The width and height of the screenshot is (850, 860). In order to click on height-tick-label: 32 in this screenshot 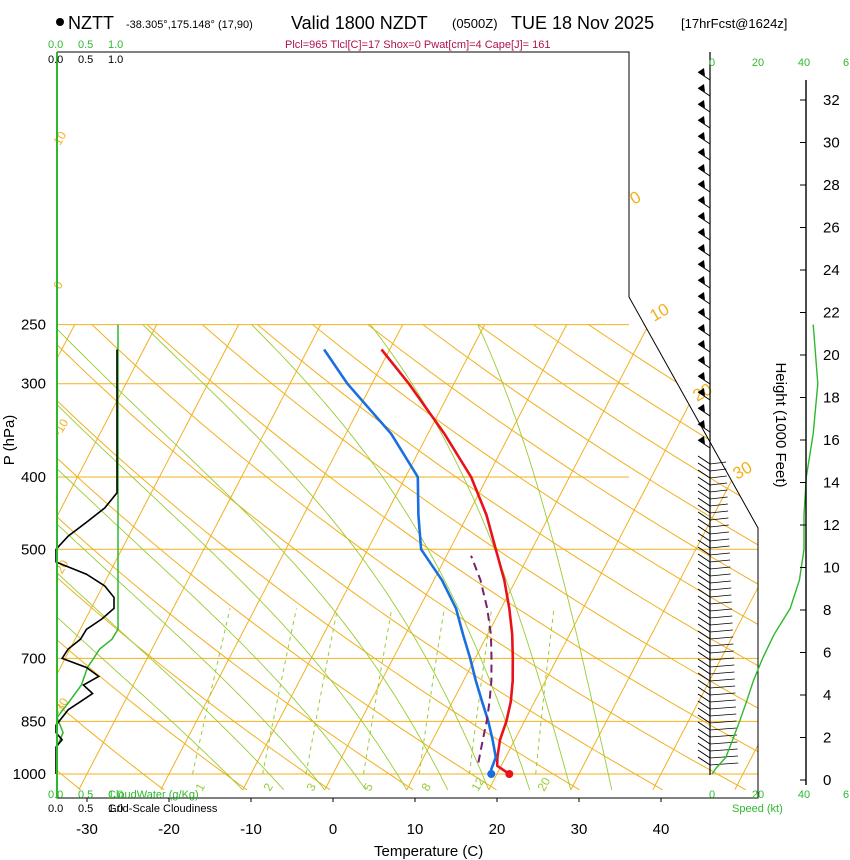, I will do `click(831, 100)`.